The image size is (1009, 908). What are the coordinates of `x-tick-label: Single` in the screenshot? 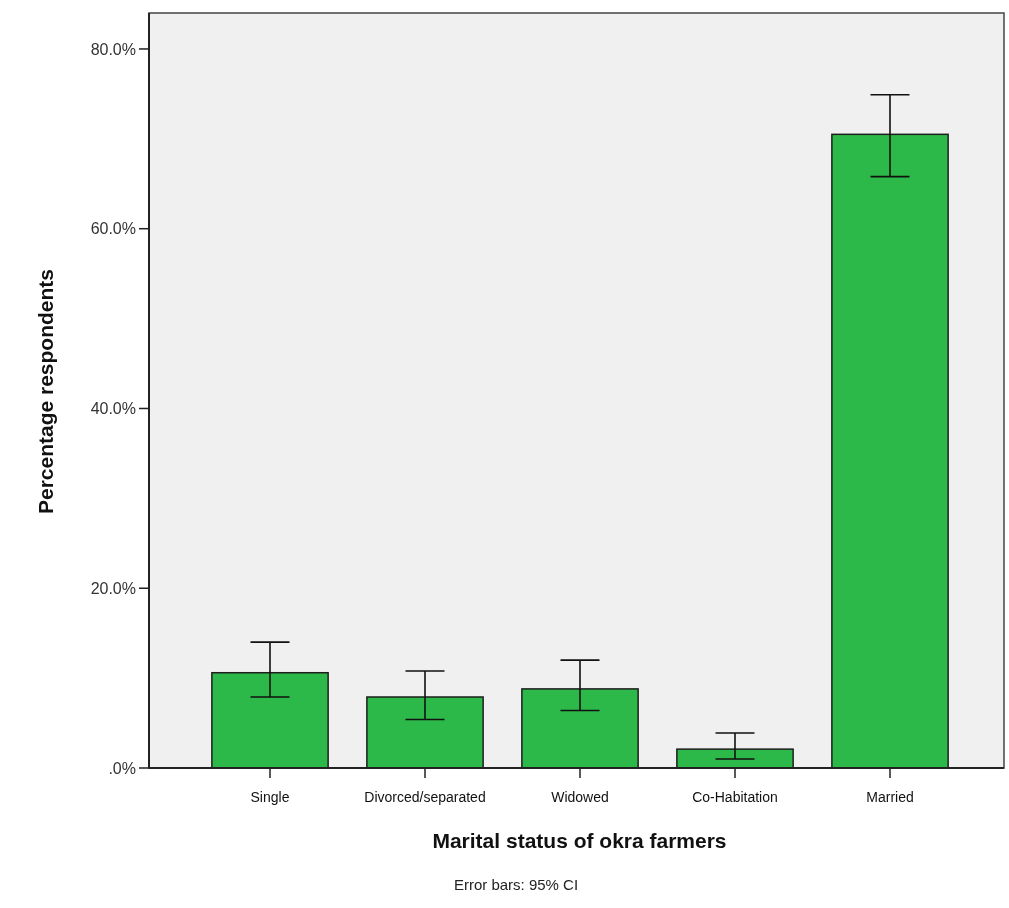 It's located at (270, 797).